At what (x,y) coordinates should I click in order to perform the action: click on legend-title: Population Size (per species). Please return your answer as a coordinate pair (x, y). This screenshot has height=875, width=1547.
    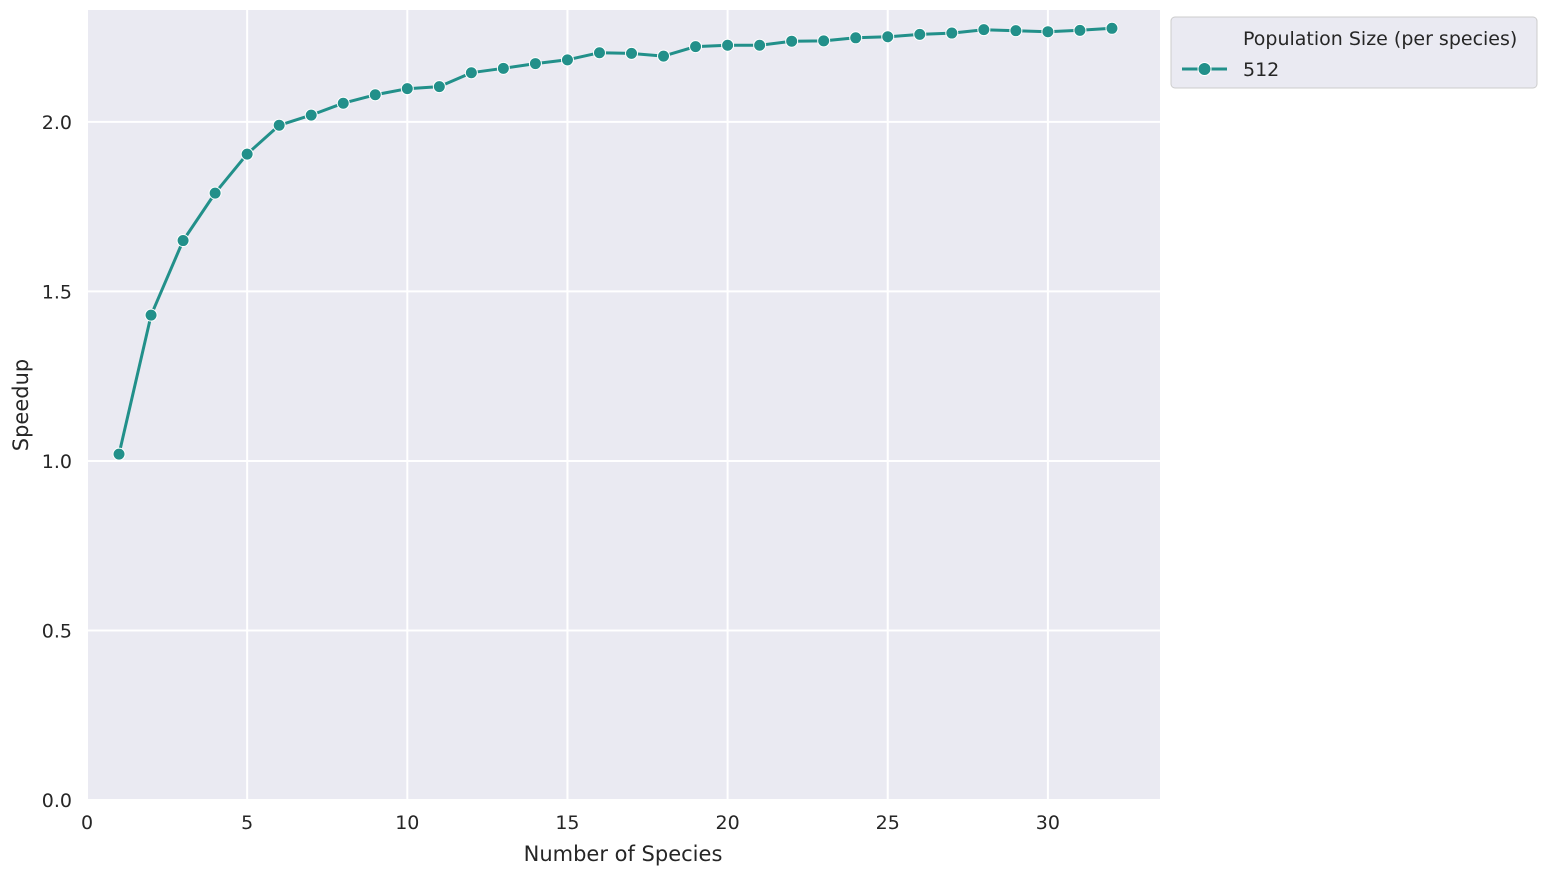
    Looking at the image, I should click on (1380, 39).